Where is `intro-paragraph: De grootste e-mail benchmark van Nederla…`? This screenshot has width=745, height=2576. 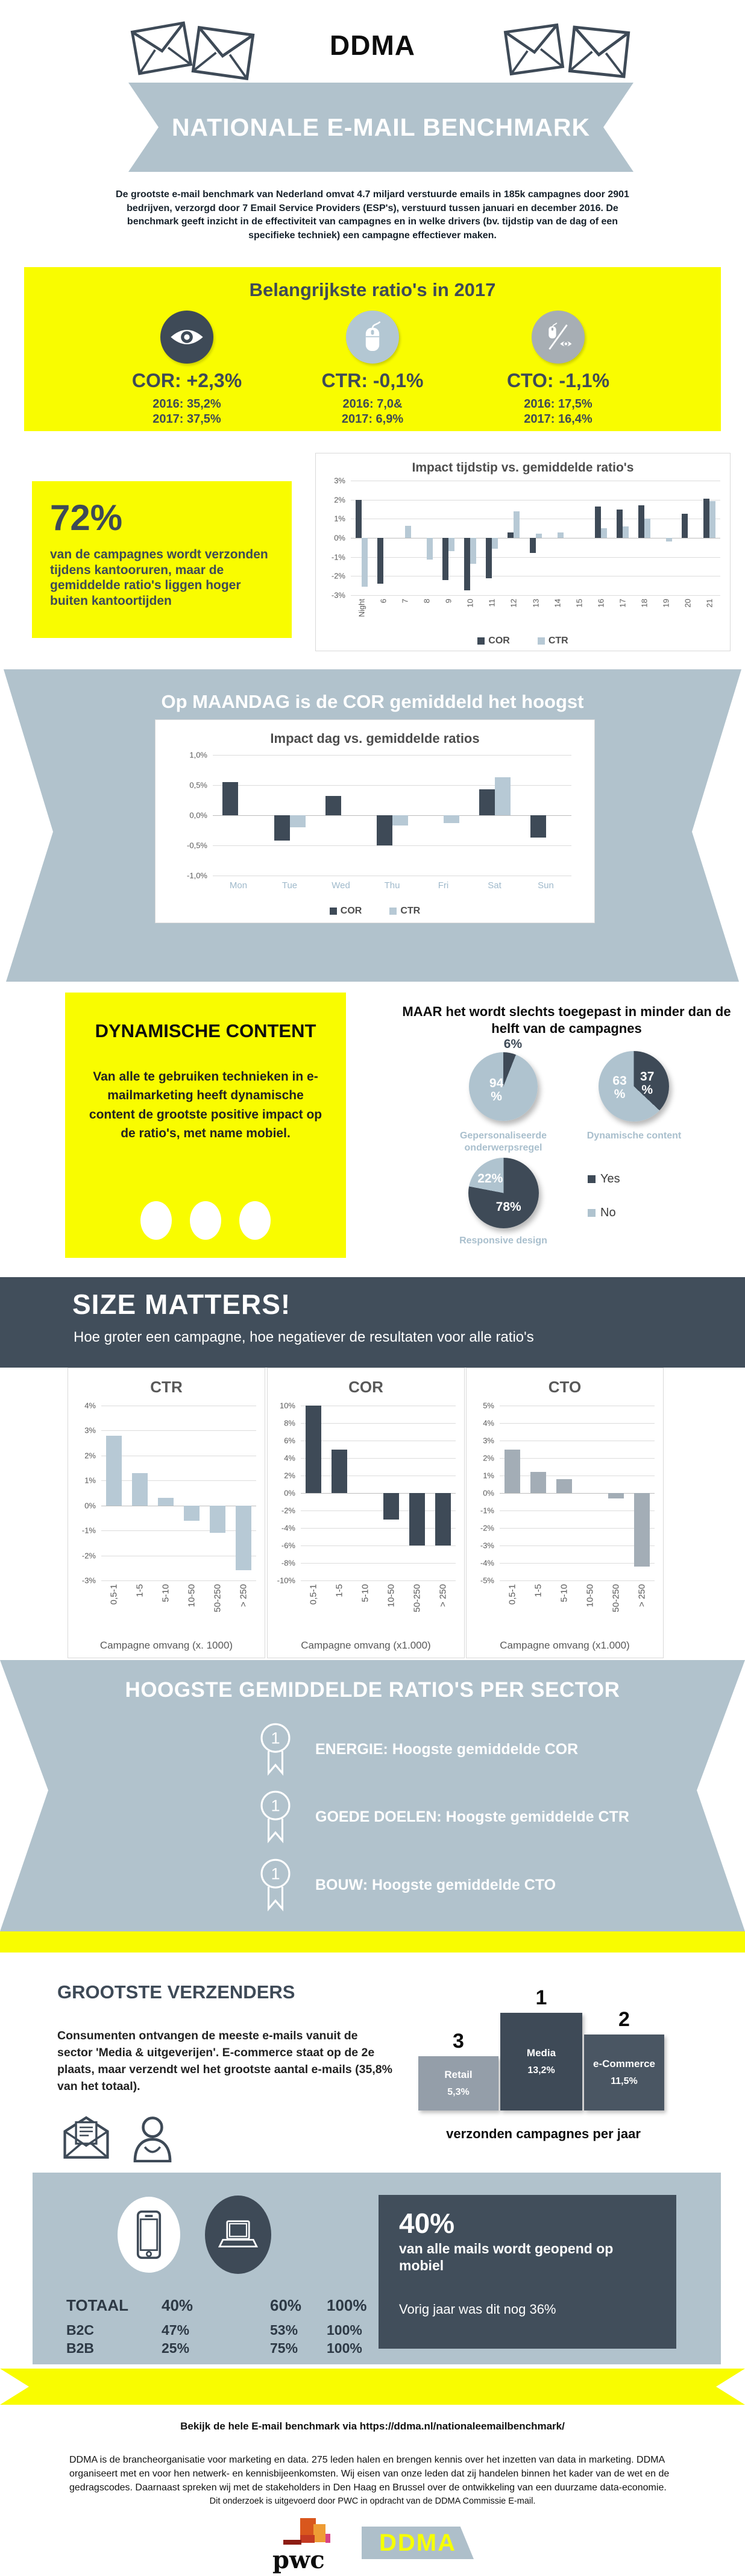
intro-paragraph: De grootste e-mail benchmark van Nederla… is located at coordinates (372, 215).